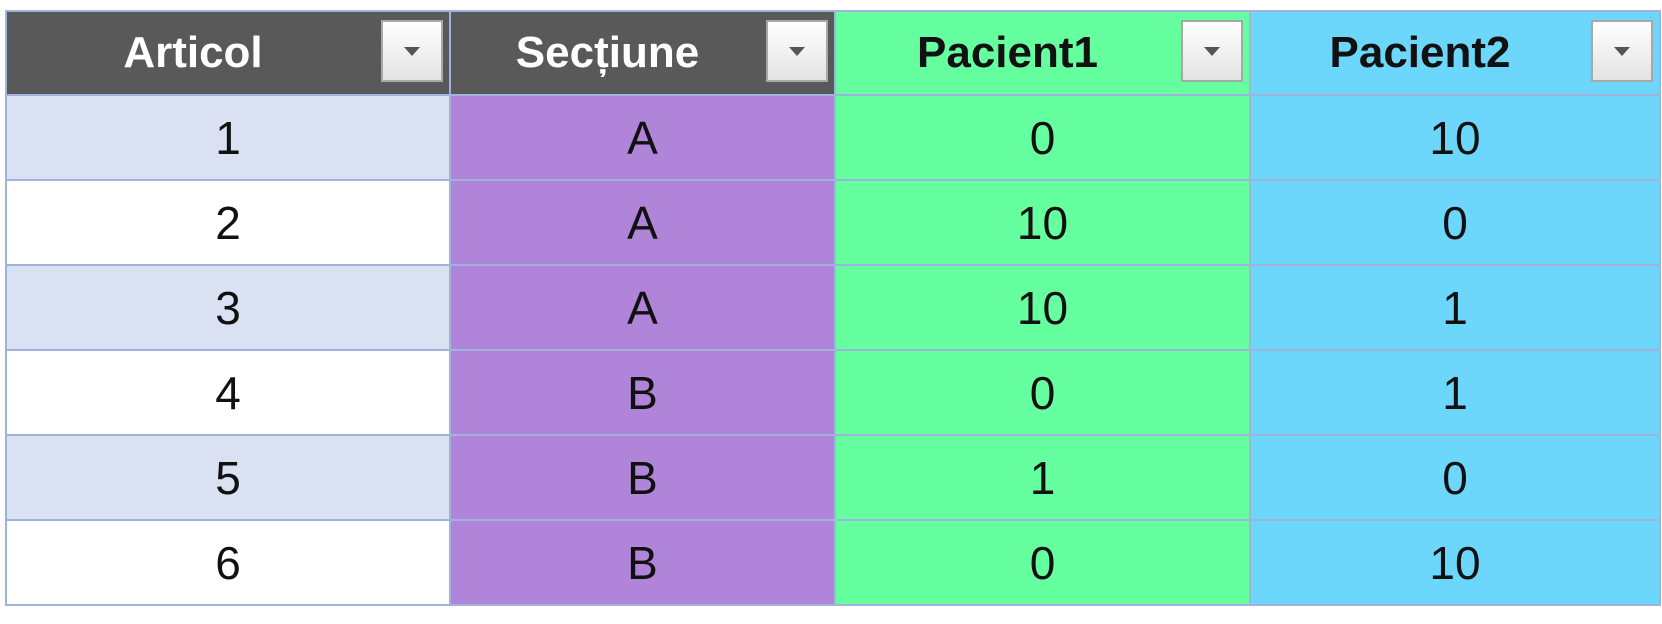 This screenshot has height=624, width=1662. I want to click on column-header: Articol, so click(228, 53).